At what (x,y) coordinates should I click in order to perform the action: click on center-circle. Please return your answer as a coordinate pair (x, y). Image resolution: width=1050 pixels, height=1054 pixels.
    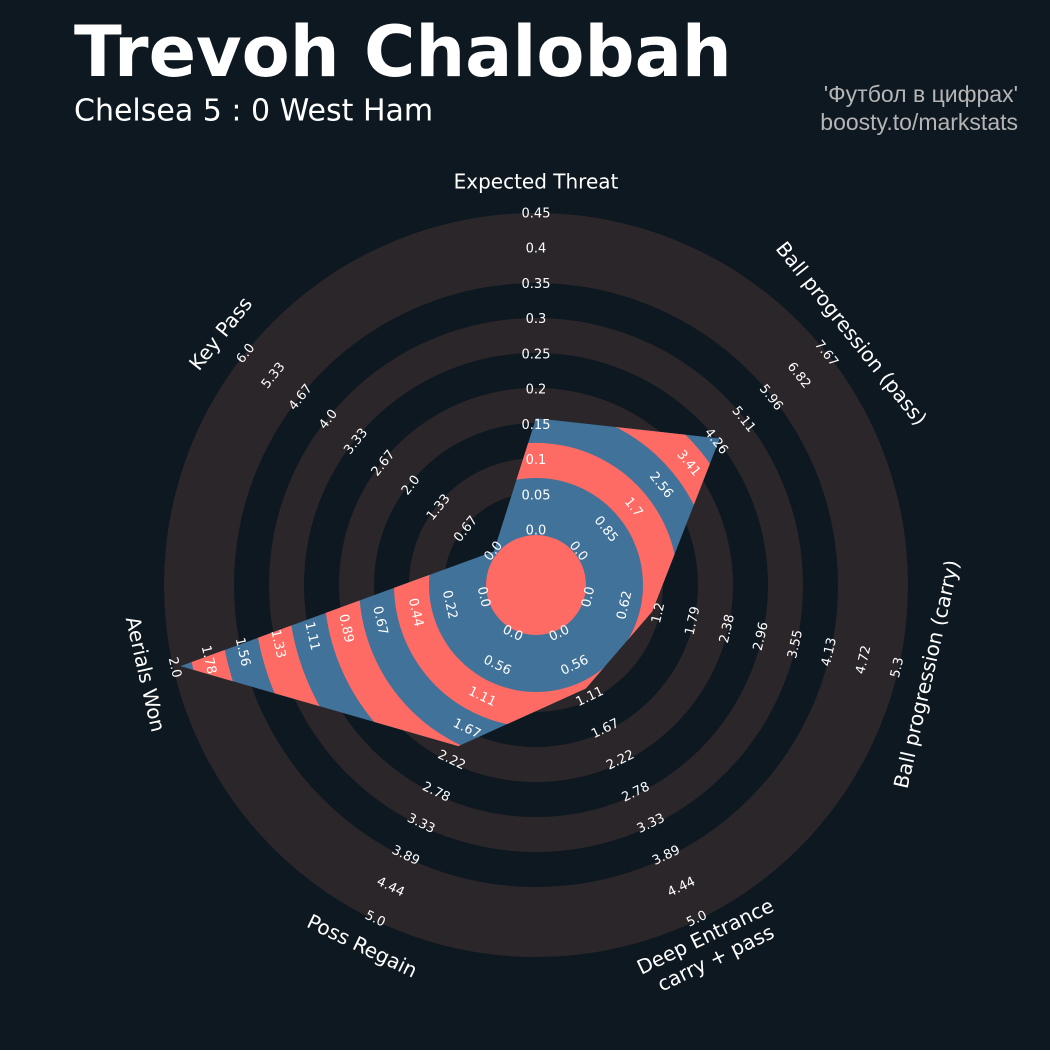
    Looking at the image, I should click on (536, 585).